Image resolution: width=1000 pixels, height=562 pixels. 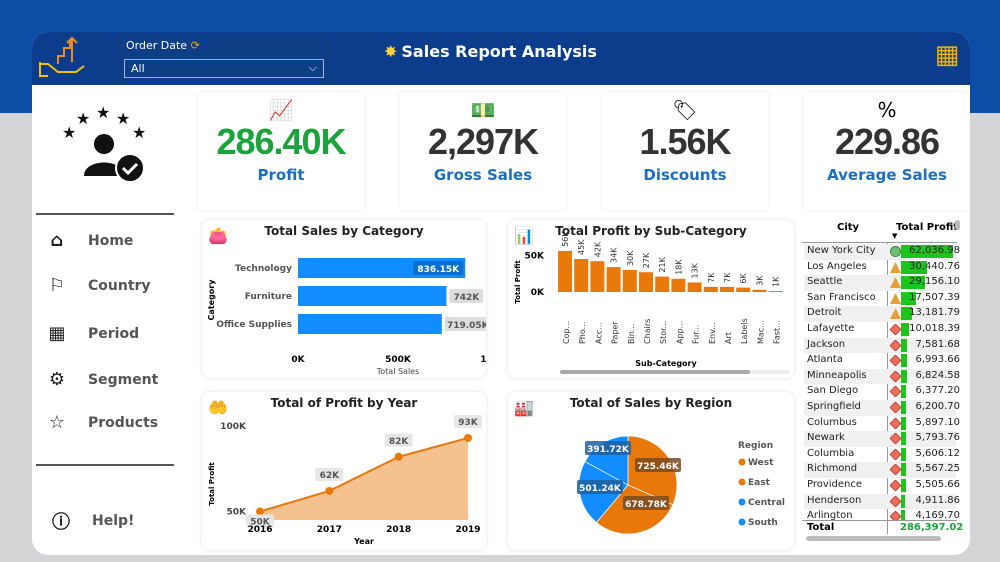 What do you see at coordinates (882, 470) in the screenshot?
I see `table-row: Richmond 5,567.25` at bounding box center [882, 470].